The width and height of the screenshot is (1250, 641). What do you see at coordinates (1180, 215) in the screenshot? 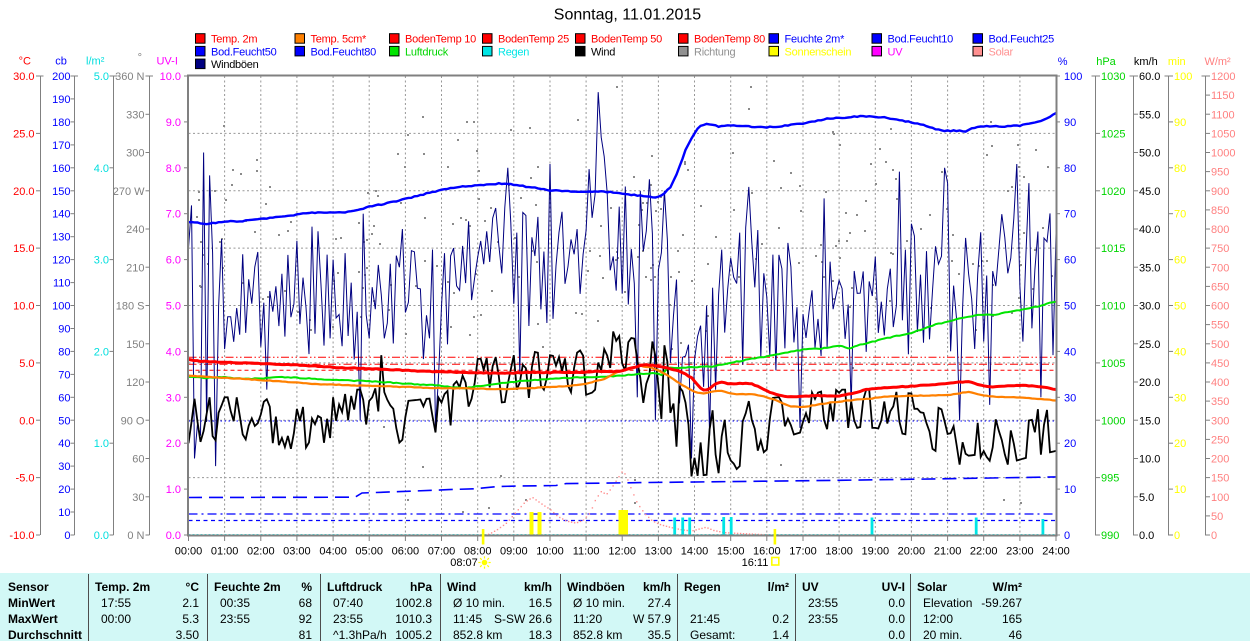
I see `svg-text: 70` at bounding box center [1180, 215].